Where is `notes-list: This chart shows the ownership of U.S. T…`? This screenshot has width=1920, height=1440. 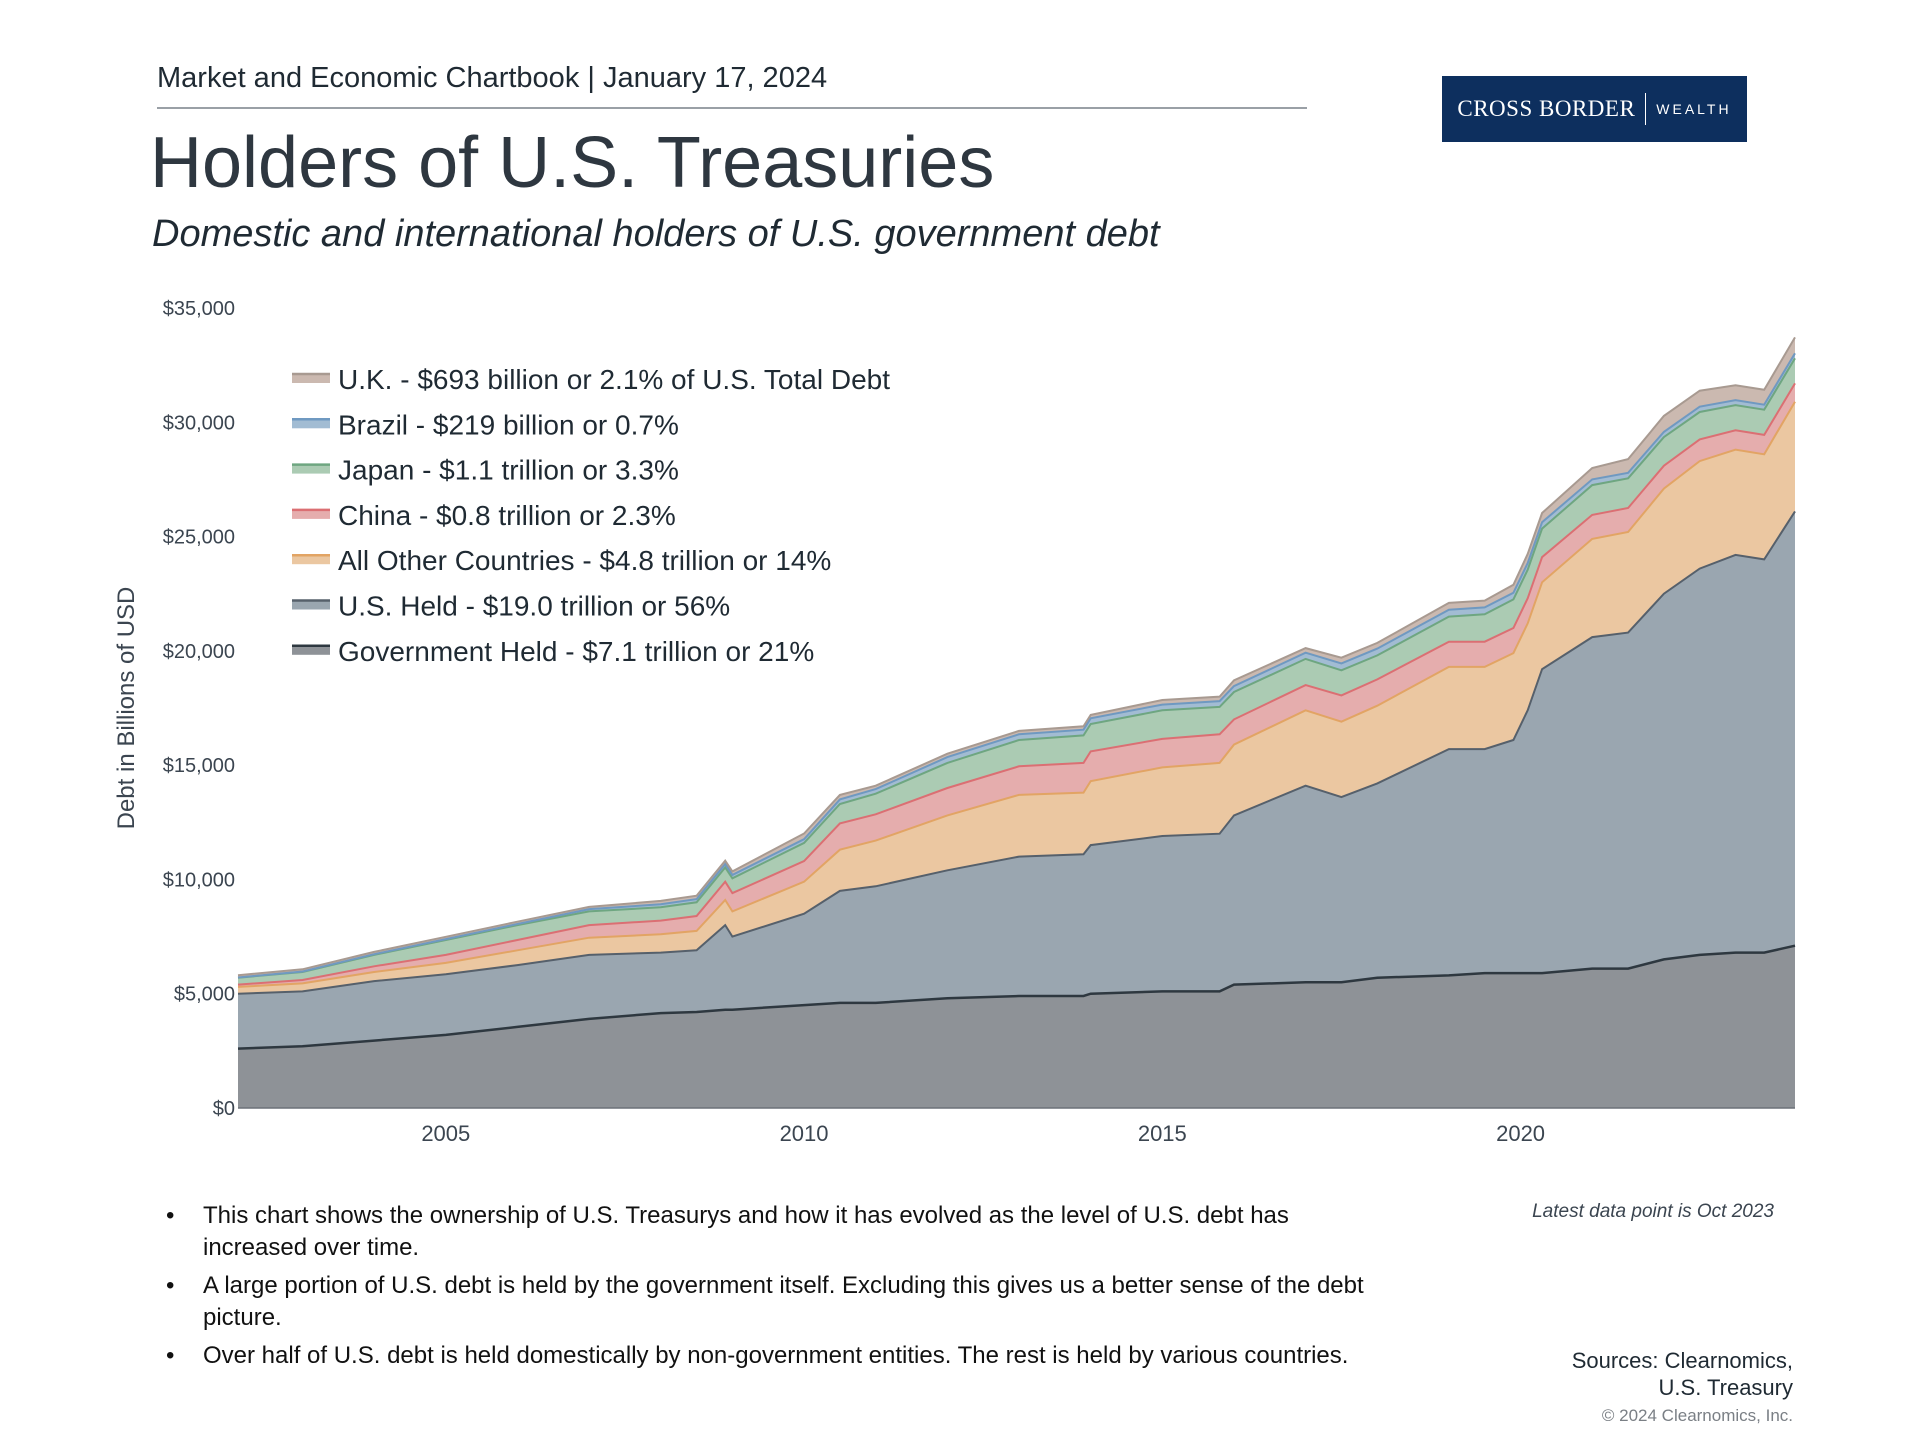 notes-list: This chart shows the ownership of U.S. T… is located at coordinates (765, 1289).